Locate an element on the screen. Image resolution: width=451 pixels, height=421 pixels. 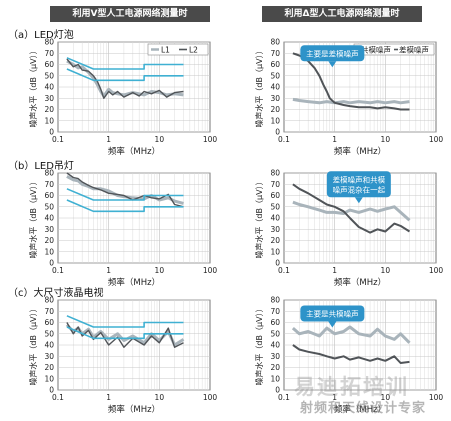
callout-text: 主要是差模噪声 is located at coordinates (332, 53).